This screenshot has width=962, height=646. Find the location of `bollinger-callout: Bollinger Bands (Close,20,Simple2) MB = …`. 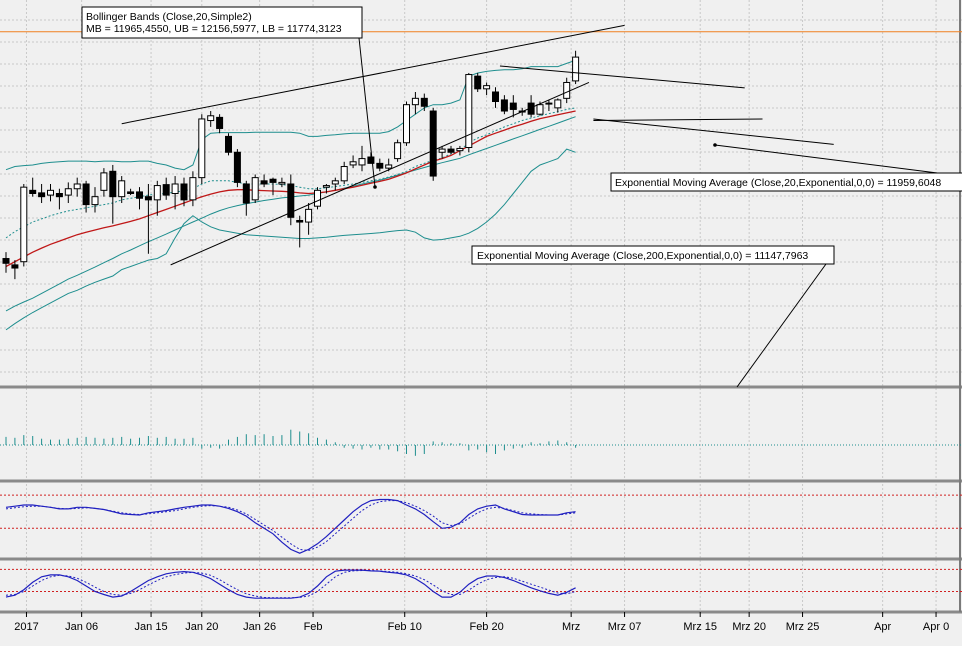

bollinger-callout: Bollinger Bands (Close,20,Simple2) MB = … is located at coordinates (222, 22).